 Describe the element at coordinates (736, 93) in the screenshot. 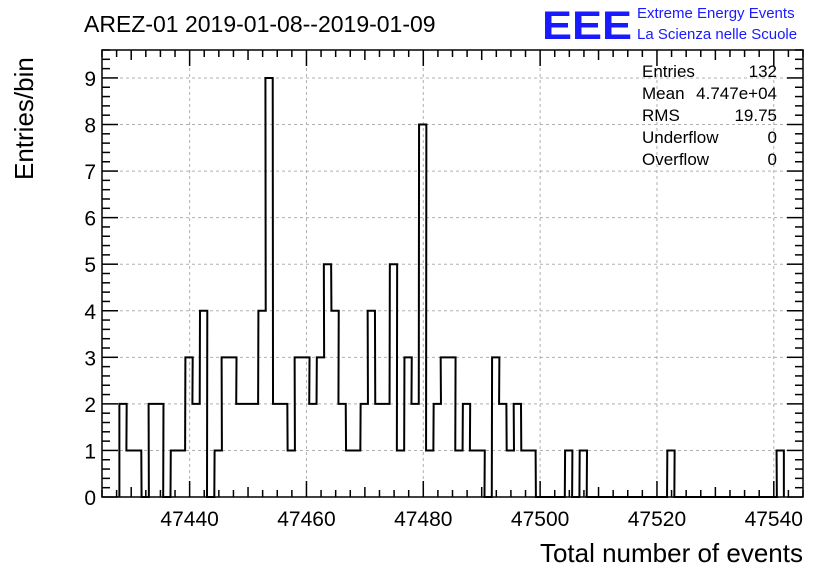

I see `stats-mean-value: 4.747e+04` at that location.